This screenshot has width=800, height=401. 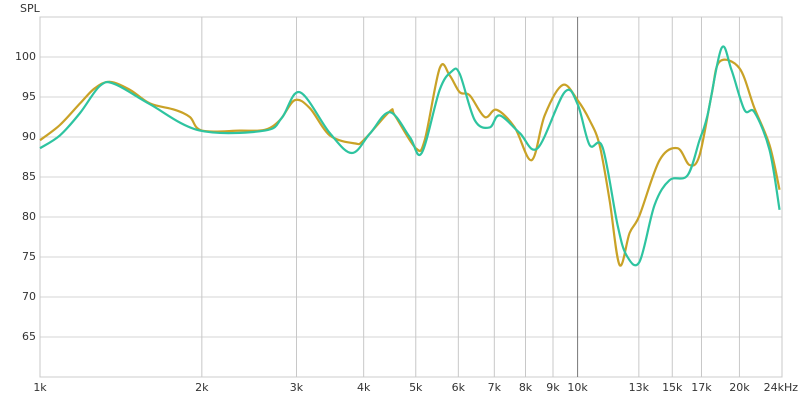 I want to click on y-tick-label: 100, so click(x=25, y=56).